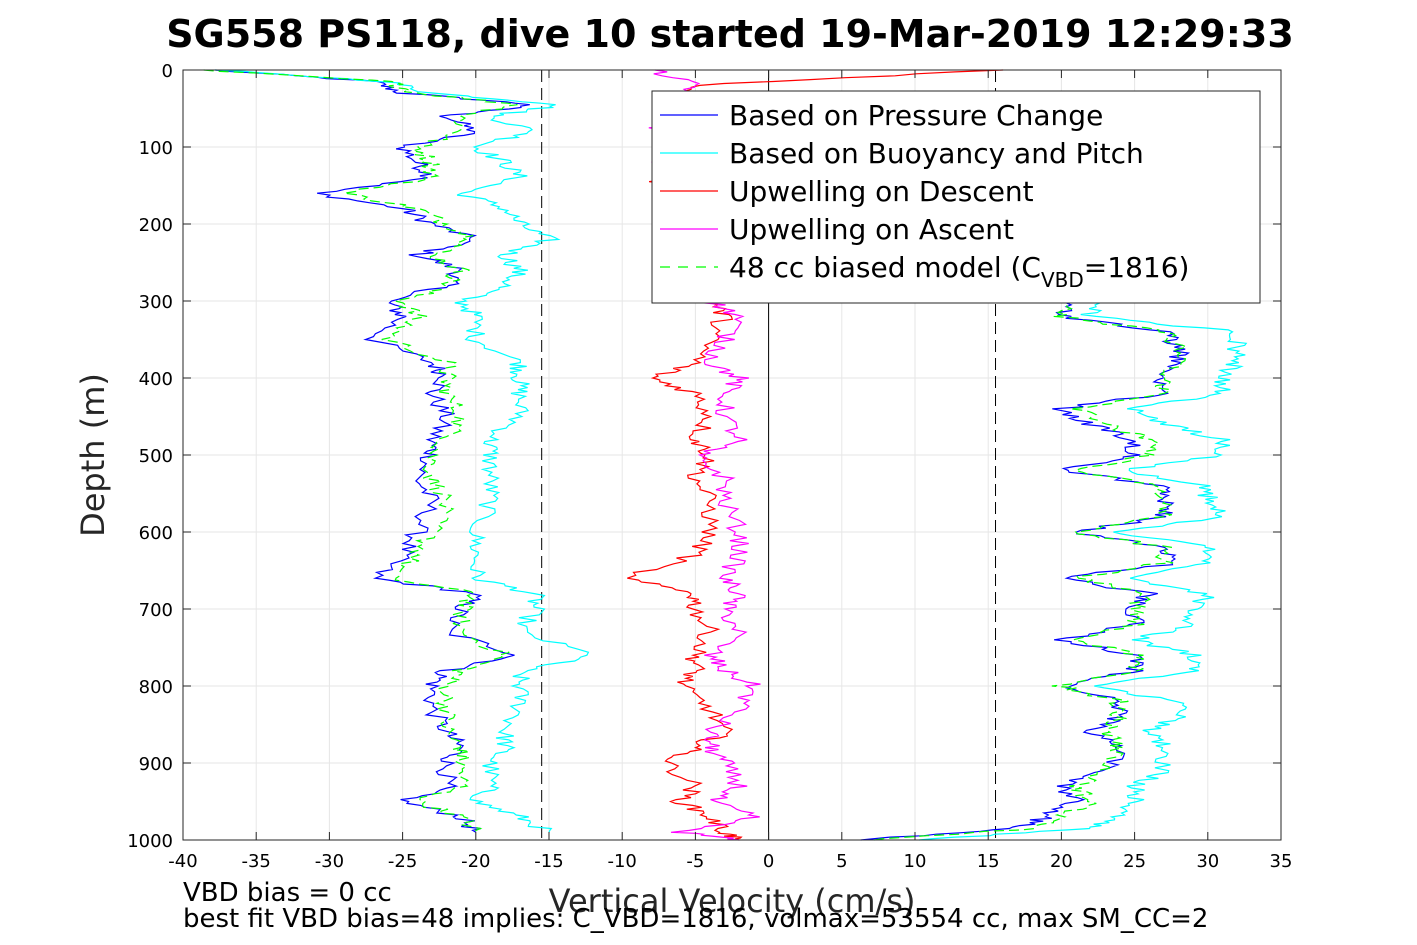  I want to click on x-tick-label: -5, so click(695, 861).